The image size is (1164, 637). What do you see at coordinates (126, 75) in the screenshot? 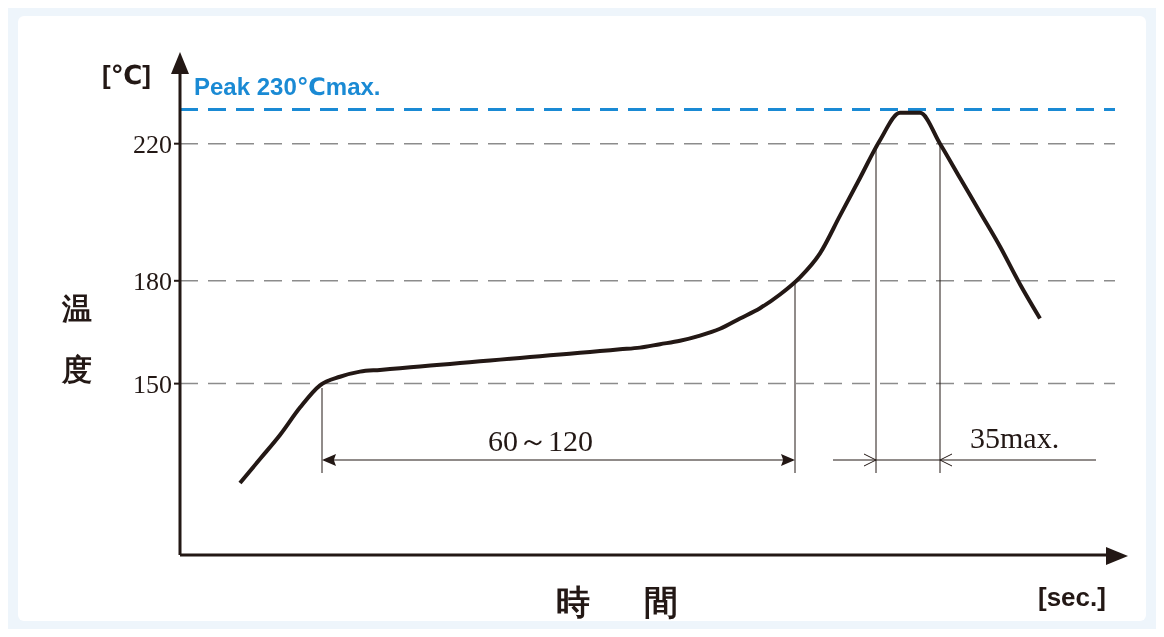
I see `text: [℃]` at bounding box center [126, 75].